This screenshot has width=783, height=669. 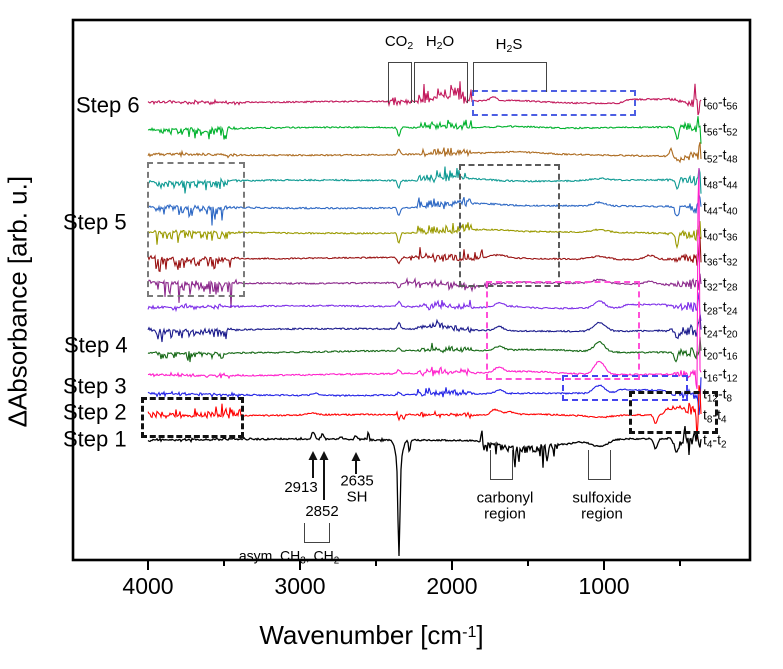 What do you see at coordinates (720, 353) in the screenshot?
I see `trace-label-t20-t16: t20-t16` at bounding box center [720, 353].